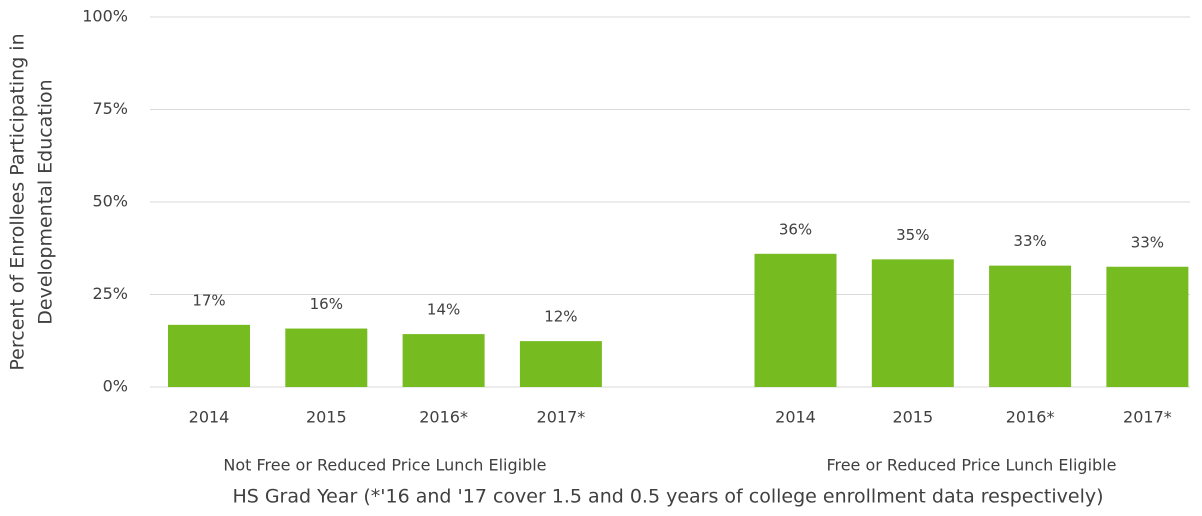 The image size is (1202, 516). What do you see at coordinates (110, 293) in the screenshot?
I see `y-tick-label: 25%` at bounding box center [110, 293].